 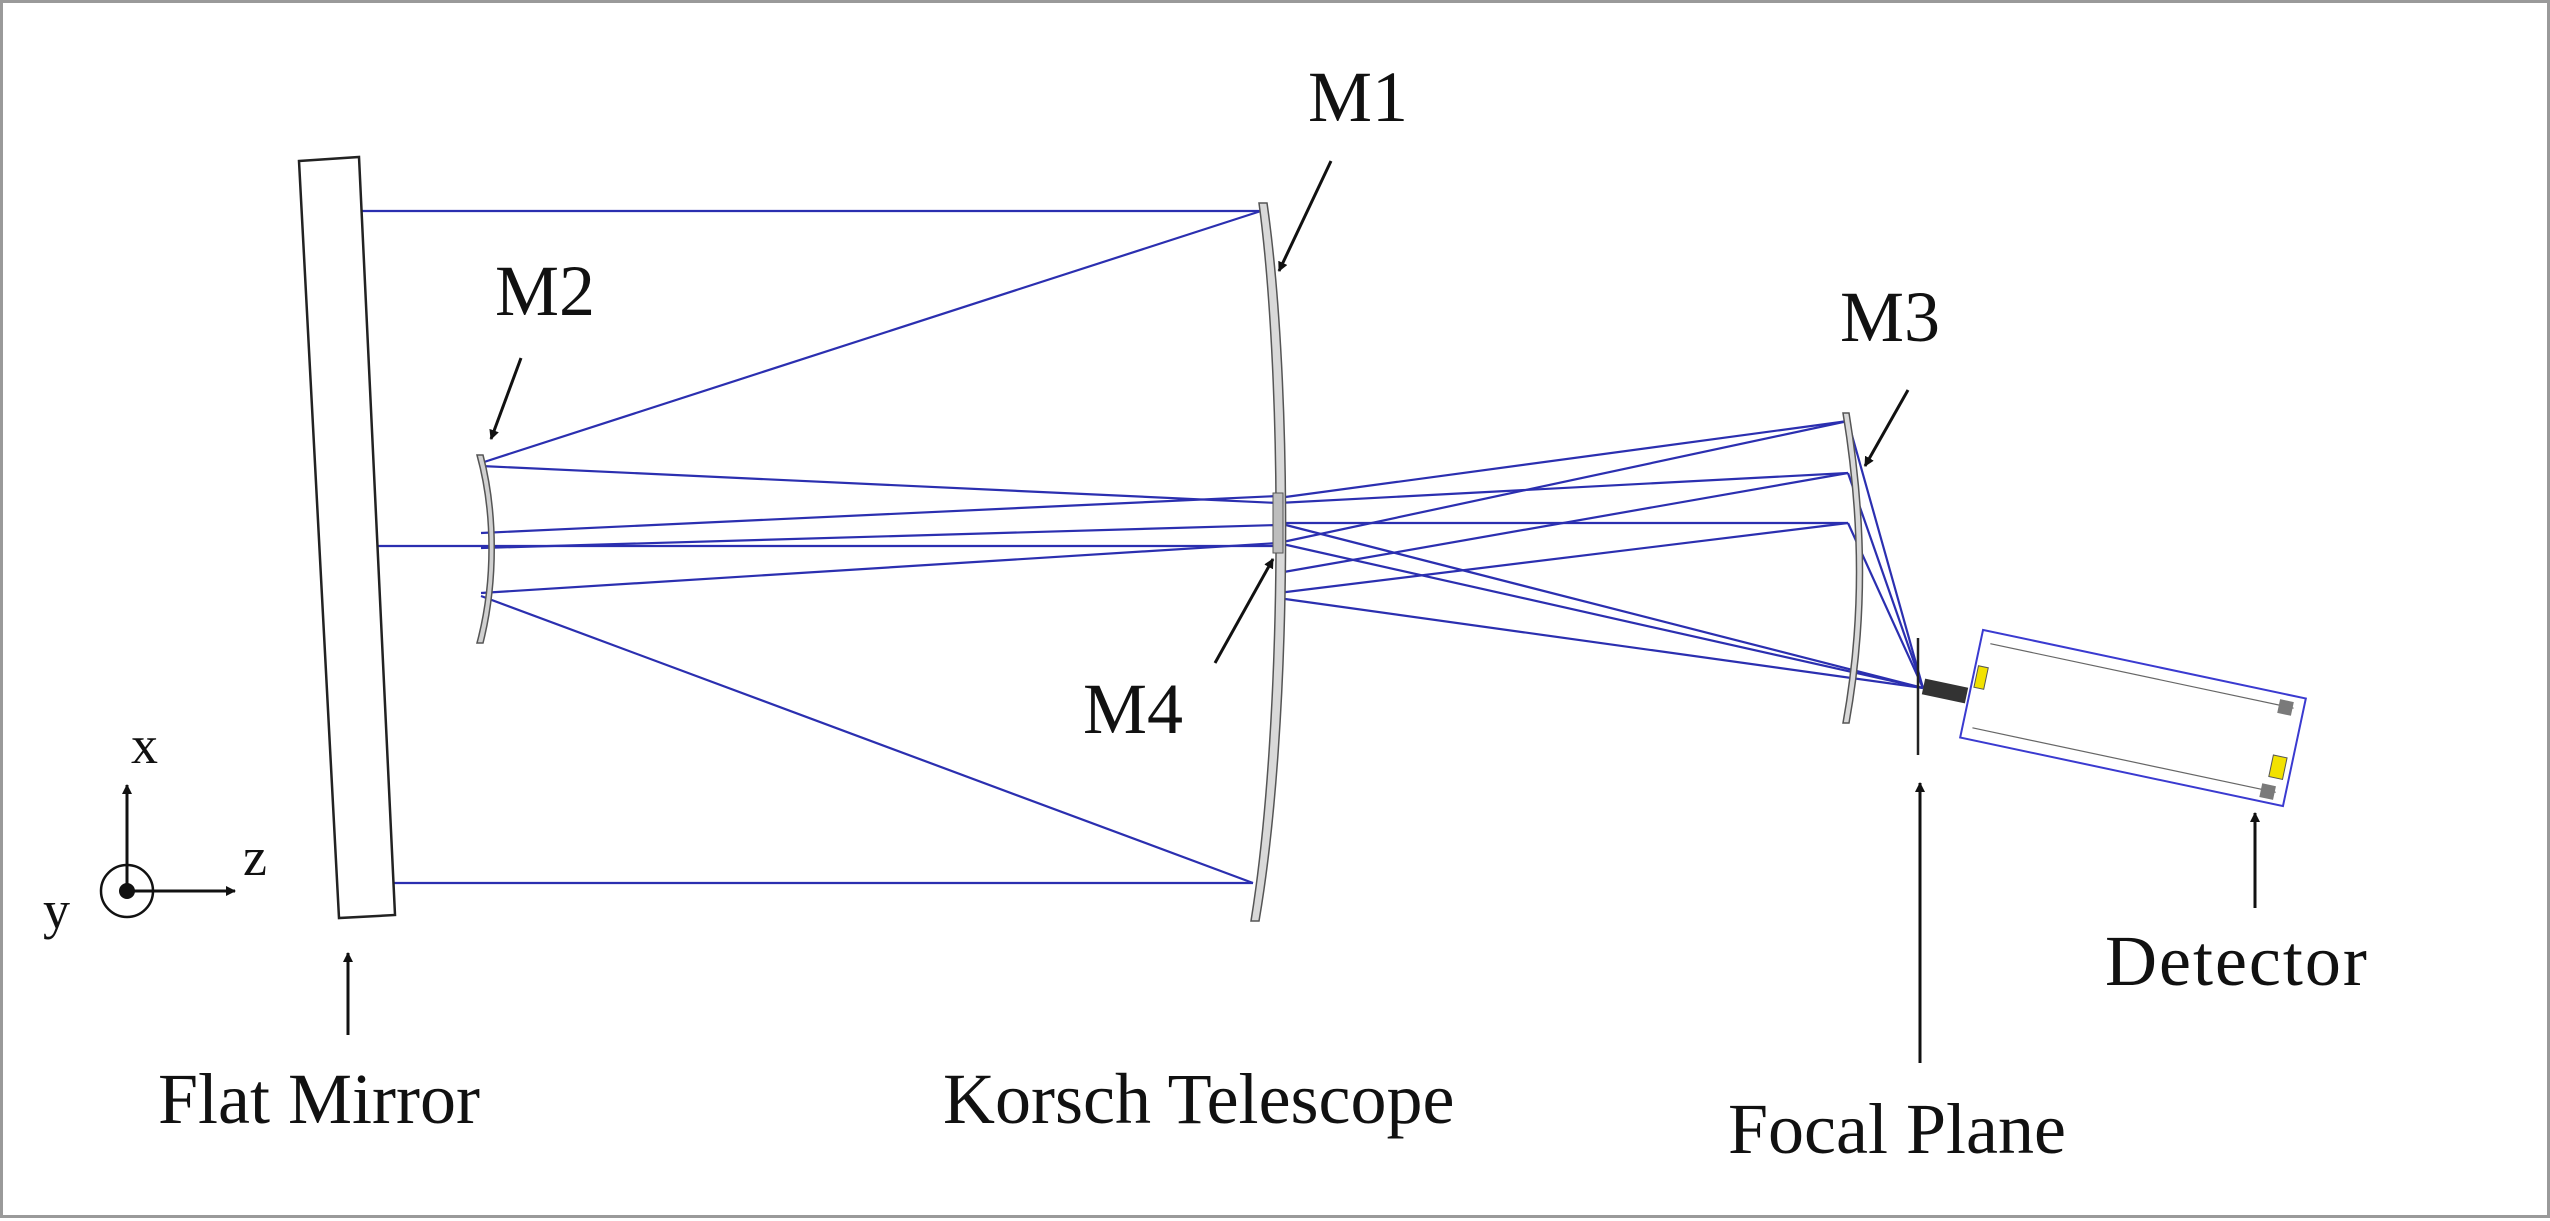 I want to click on detector-clip-top, so click(x=2285, y=707).